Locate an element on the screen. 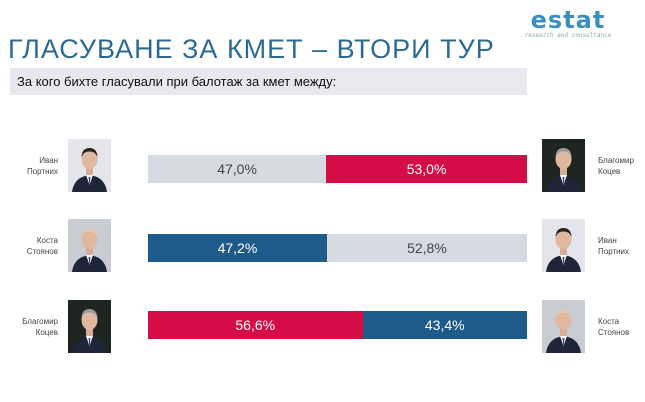 Image resolution: width=645 pixels, height=402 pixels. right-candidate-name: Коста Стоянов is located at coordinates (621, 327).